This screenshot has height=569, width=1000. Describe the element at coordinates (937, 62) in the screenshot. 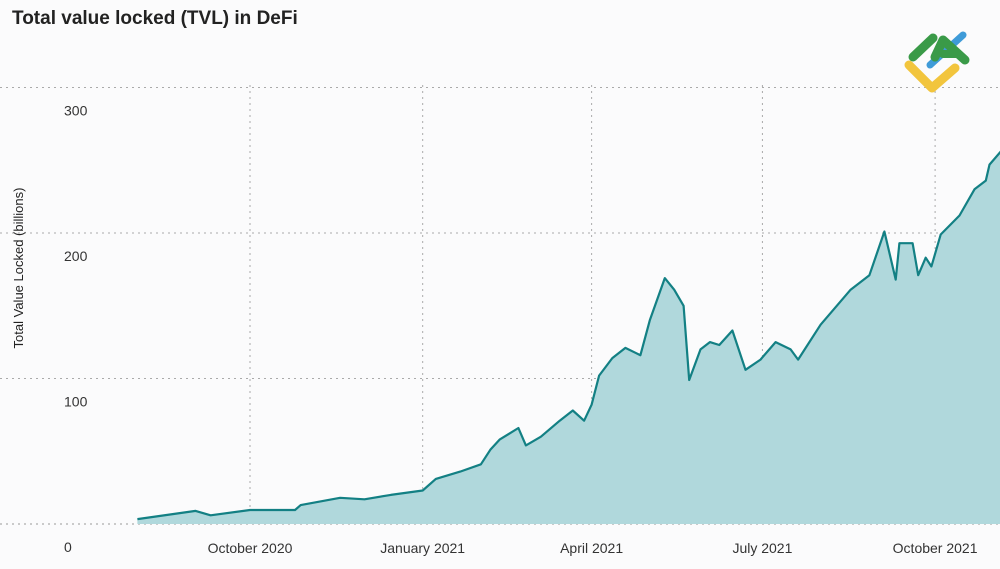

I see `brand-logo` at that location.